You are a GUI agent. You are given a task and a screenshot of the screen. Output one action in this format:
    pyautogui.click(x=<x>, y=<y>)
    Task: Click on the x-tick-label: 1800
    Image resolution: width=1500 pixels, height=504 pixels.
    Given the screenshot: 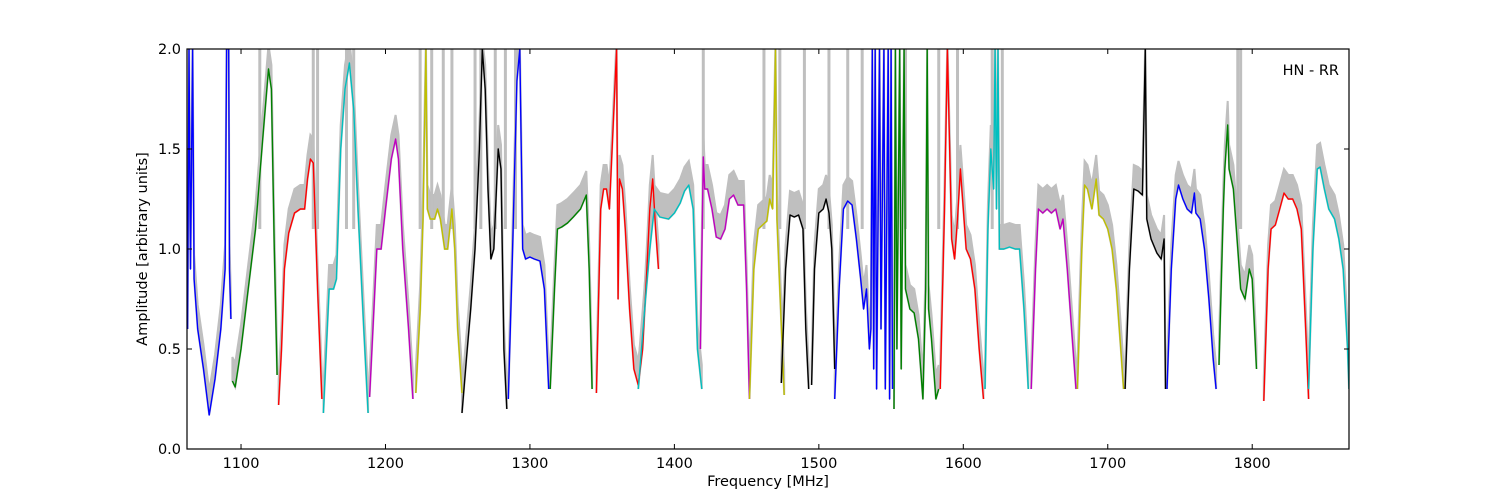 What is the action you would take?
    pyautogui.click(x=1252, y=464)
    